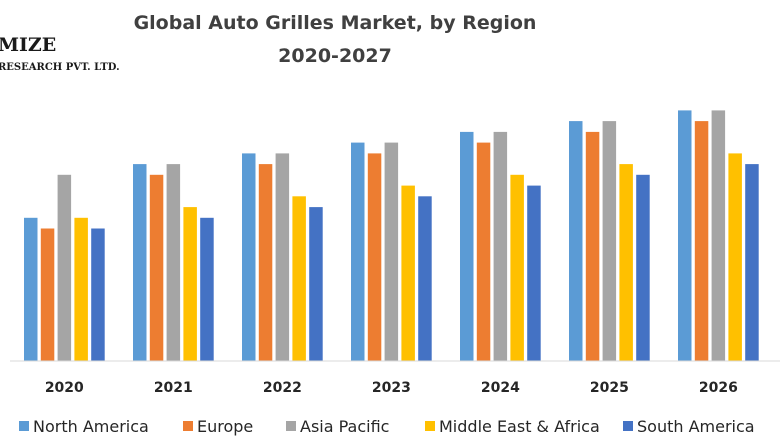 The image size is (780, 440). What do you see at coordinates (626, 262) in the screenshot?
I see `bar-2025-middle-east-africa` at bounding box center [626, 262].